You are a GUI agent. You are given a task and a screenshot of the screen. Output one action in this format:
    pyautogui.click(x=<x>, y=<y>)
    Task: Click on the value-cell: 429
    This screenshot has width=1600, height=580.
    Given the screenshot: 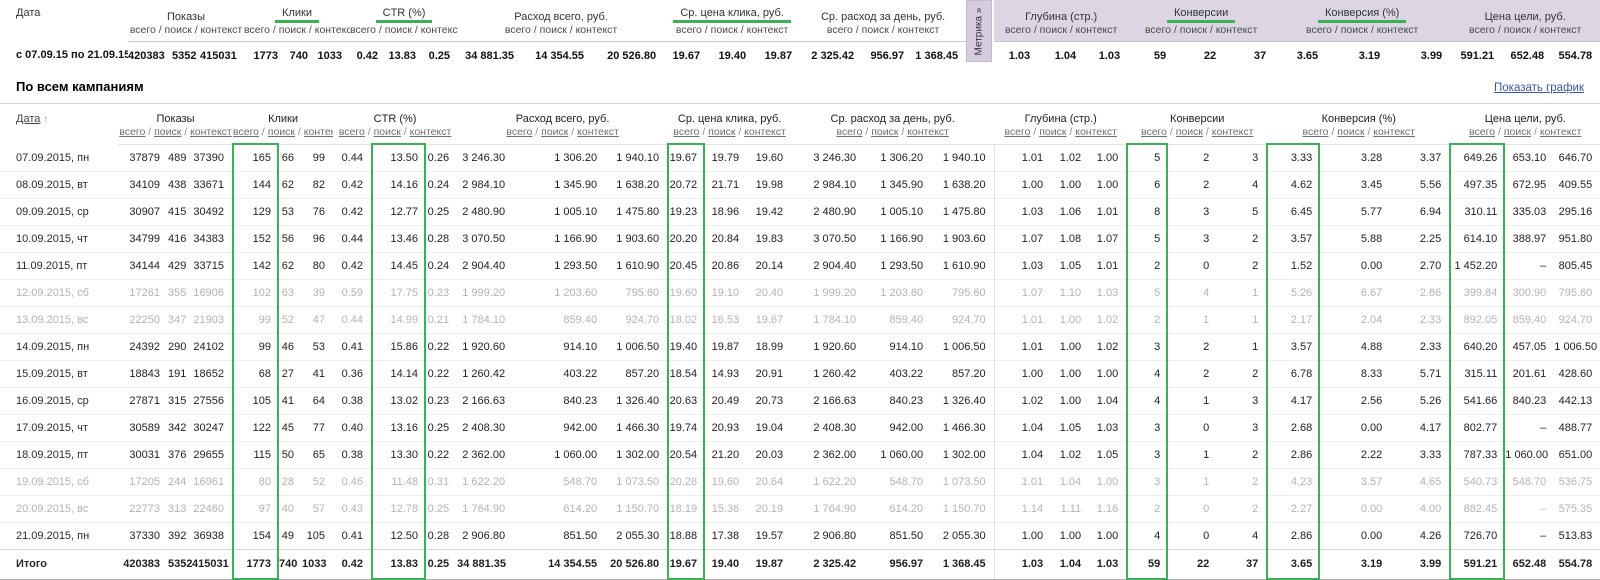 What is the action you would take?
    pyautogui.click(x=180, y=266)
    